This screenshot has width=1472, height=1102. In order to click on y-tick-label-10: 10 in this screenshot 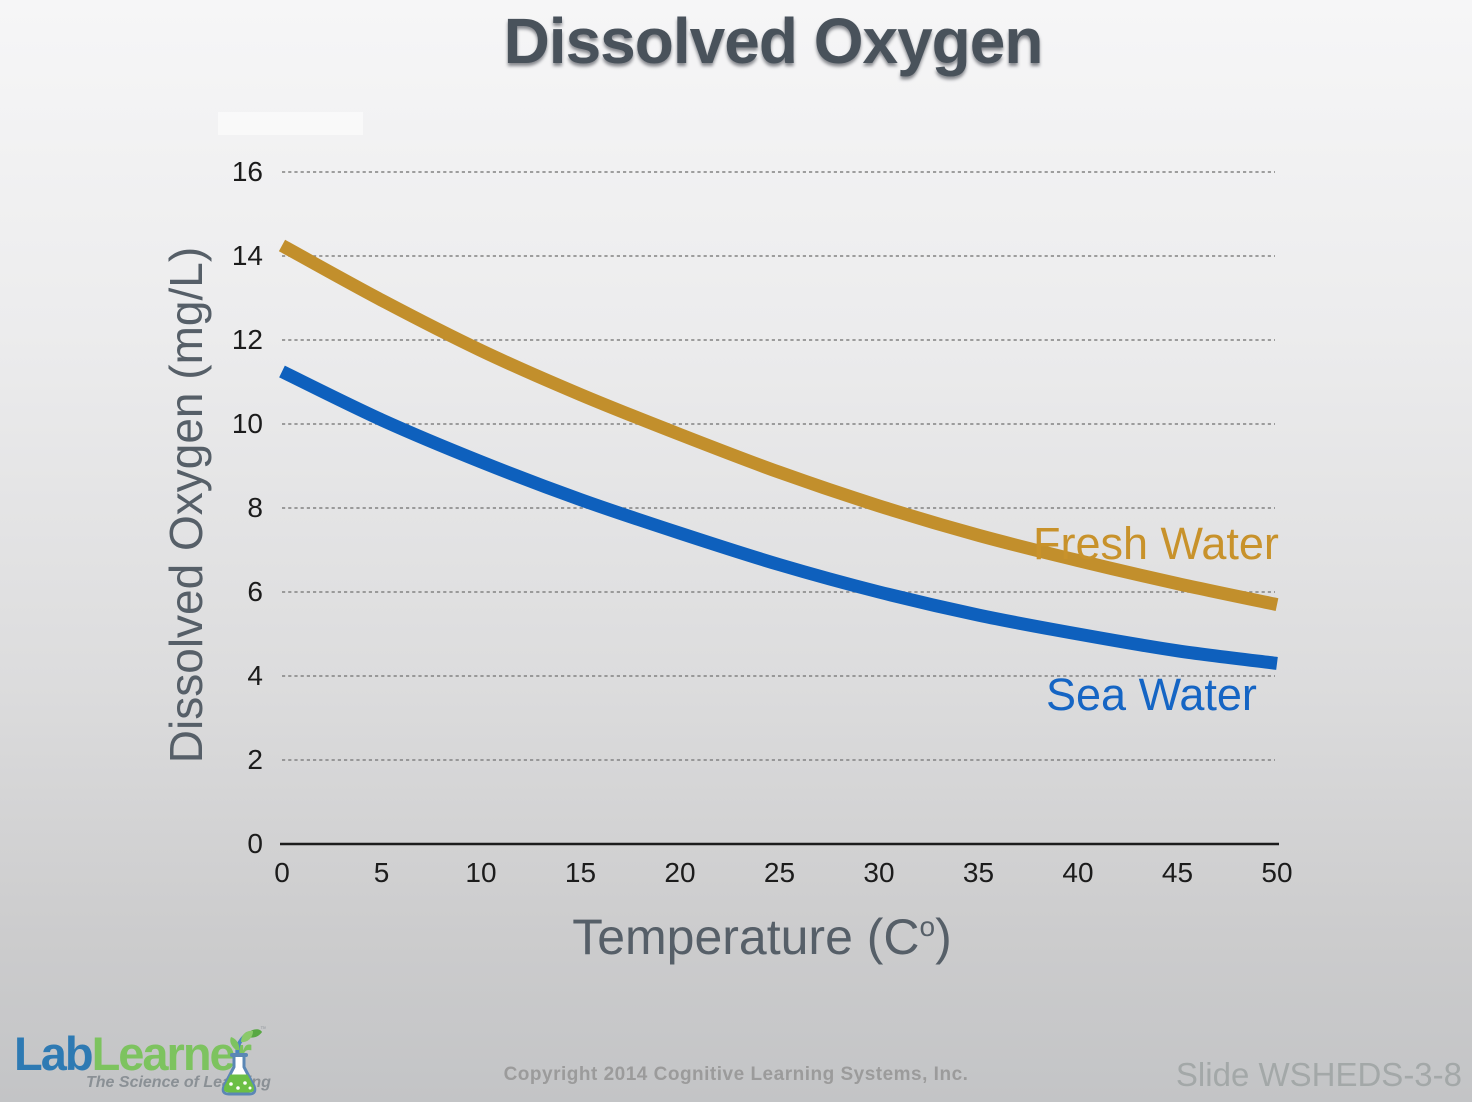, I will do `click(247, 423)`.